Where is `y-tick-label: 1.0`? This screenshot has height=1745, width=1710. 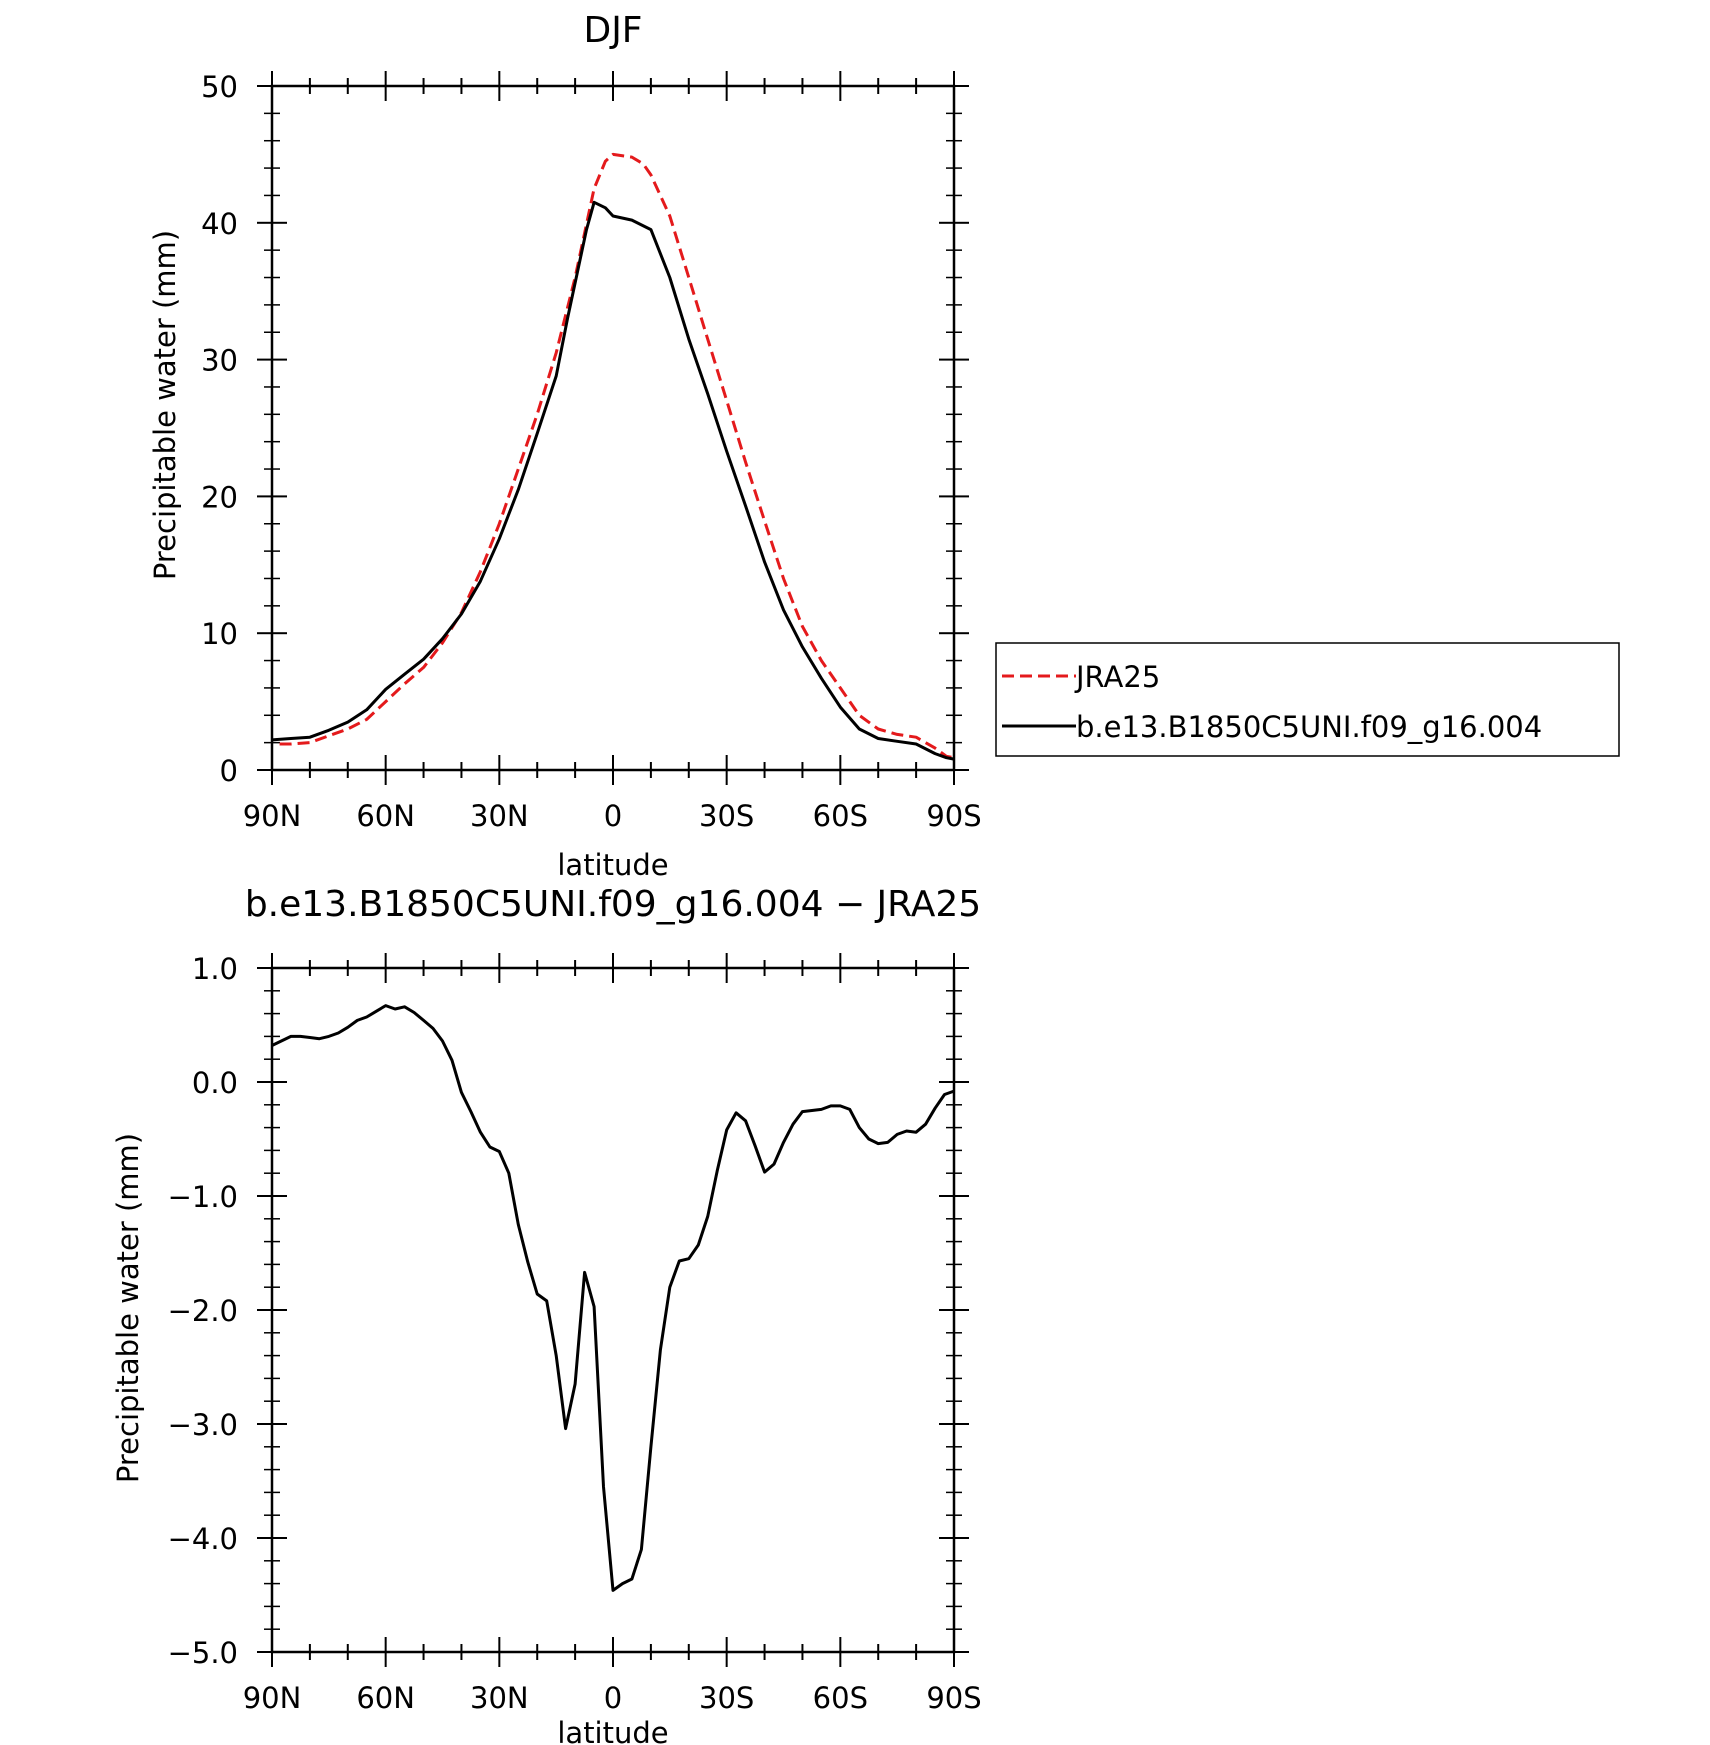
y-tick-label: 1.0 is located at coordinates (215, 969).